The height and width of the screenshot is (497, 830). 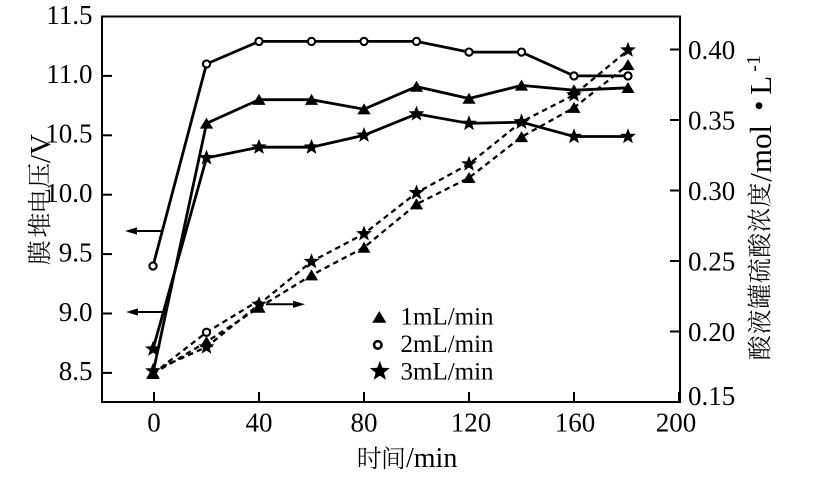 What do you see at coordinates (68, 193) in the screenshot?
I see `svg-text: 10.0` at bounding box center [68, 193].